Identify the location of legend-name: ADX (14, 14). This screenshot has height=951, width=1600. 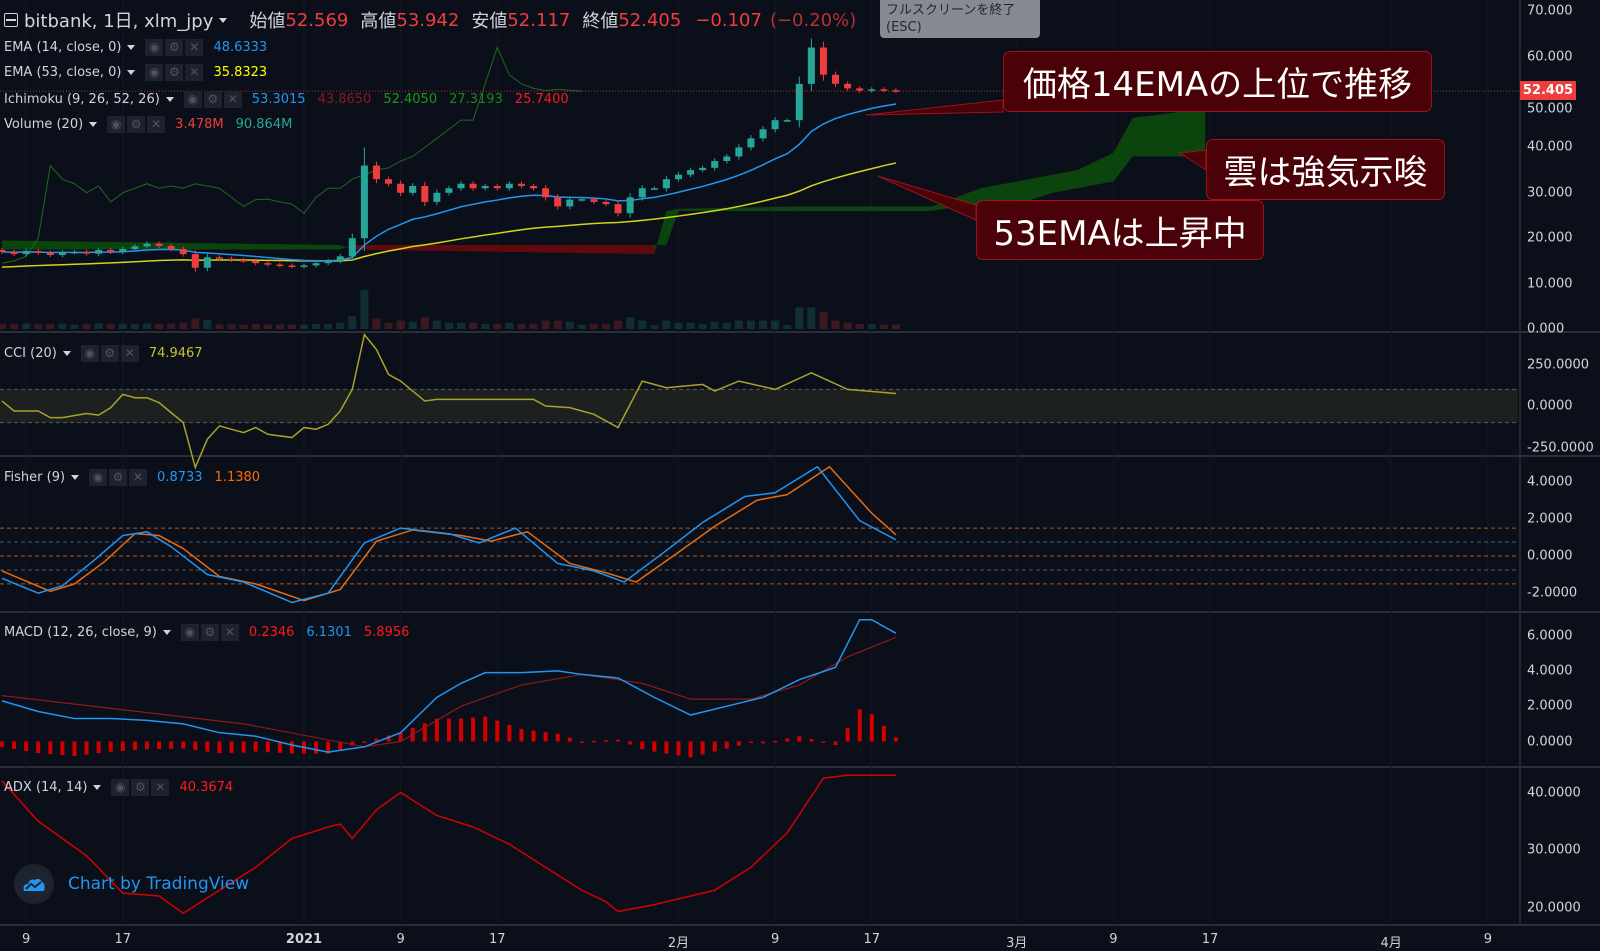
(46, 787).